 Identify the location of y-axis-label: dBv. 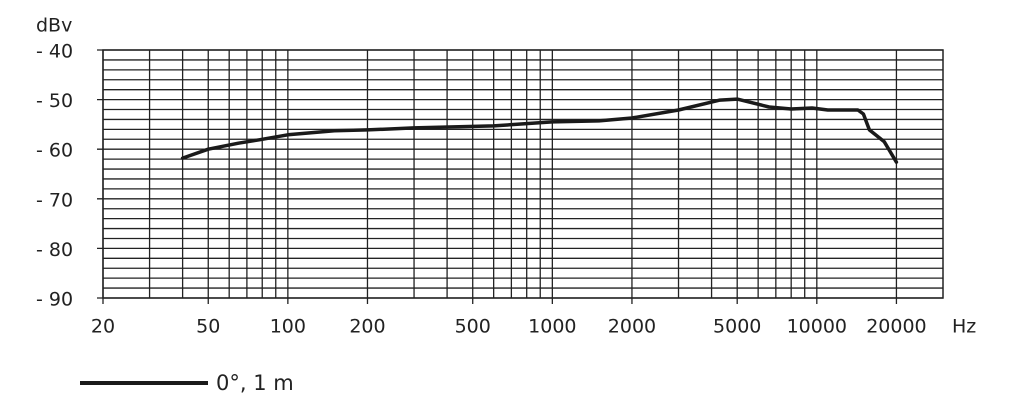
(54, 26).